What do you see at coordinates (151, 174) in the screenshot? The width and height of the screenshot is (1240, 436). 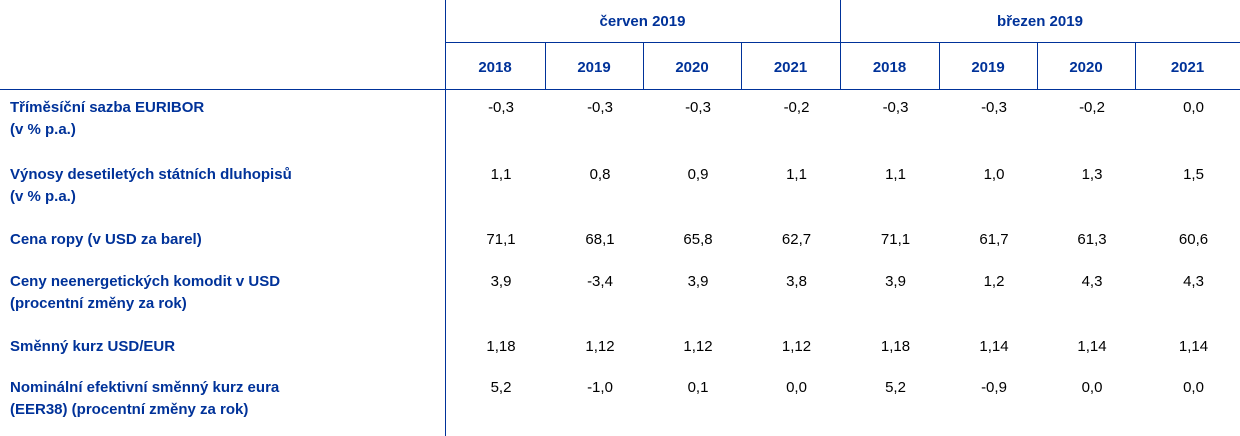 I see `row-label: Výnosy desetiletých státních dluhopisů` at bounding box center [151, 174].